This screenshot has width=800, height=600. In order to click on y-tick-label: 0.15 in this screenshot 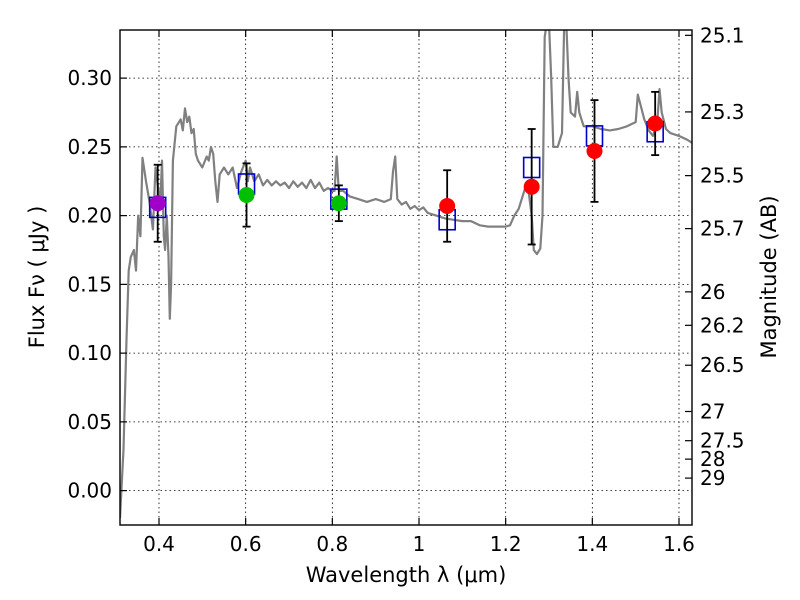, I will do `click(89, 284)`.